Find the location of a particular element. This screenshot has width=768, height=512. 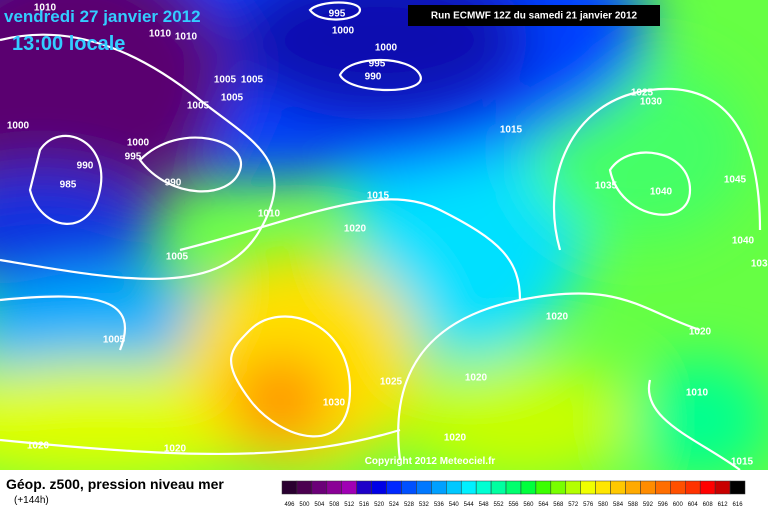

scale-label: 552 is located at coordinates (499, 505).